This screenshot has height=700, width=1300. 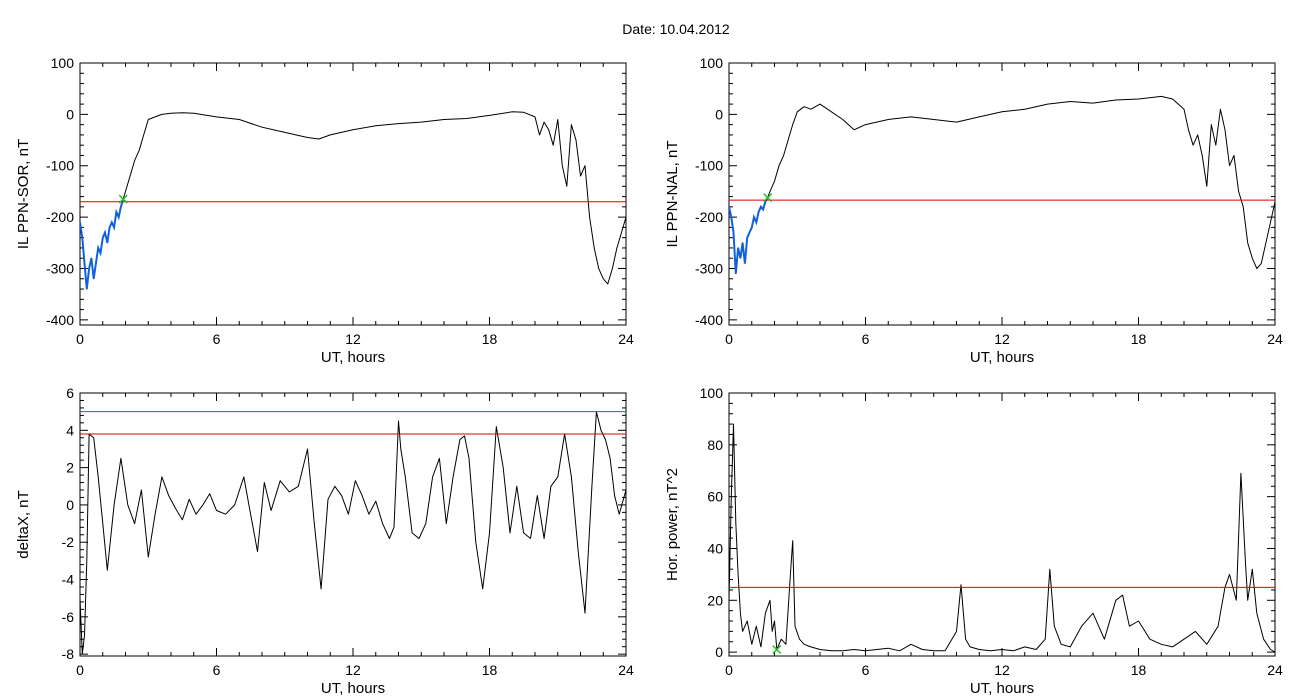 I want to click on y-tick-label: -4, so click(x=68, y=580).